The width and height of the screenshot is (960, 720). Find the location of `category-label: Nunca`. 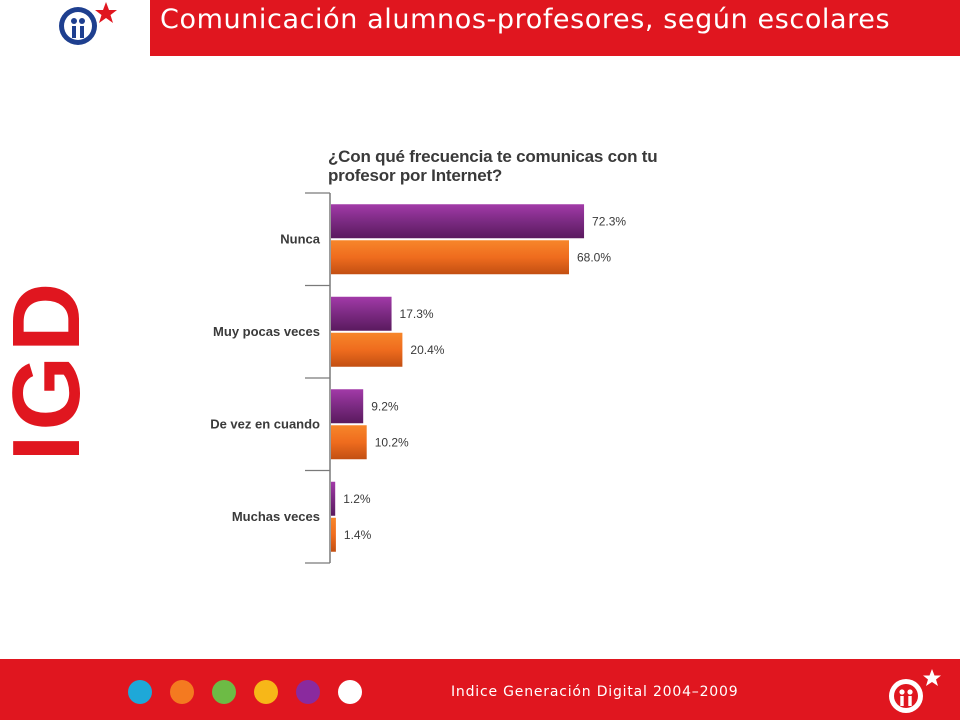

category-label: Nunca is located at coordinates (300, 238).